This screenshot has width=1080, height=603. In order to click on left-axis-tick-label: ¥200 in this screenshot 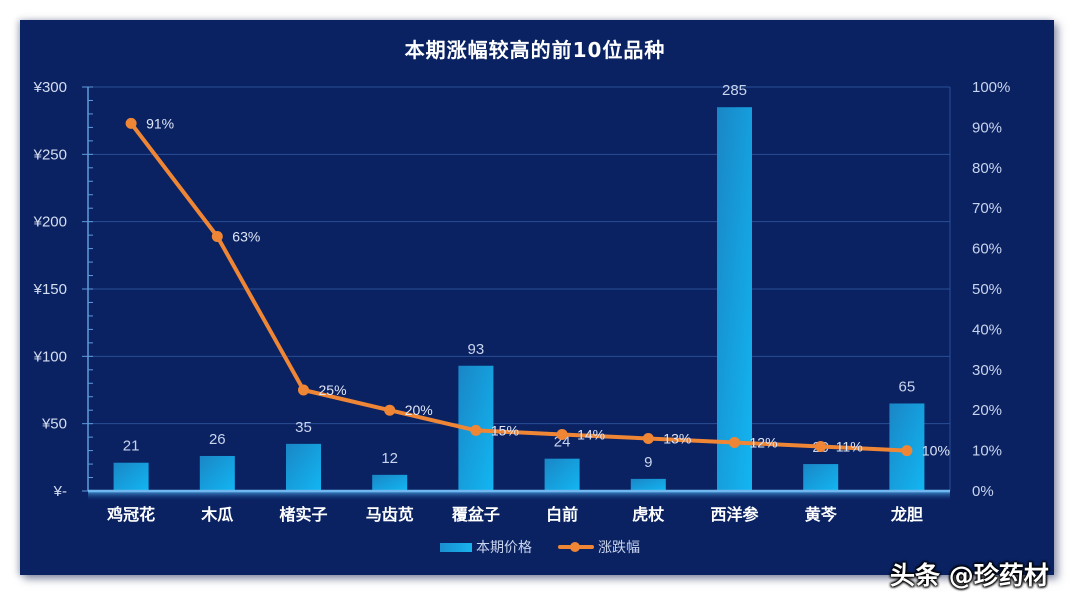, I will do `click(50, 222)`.